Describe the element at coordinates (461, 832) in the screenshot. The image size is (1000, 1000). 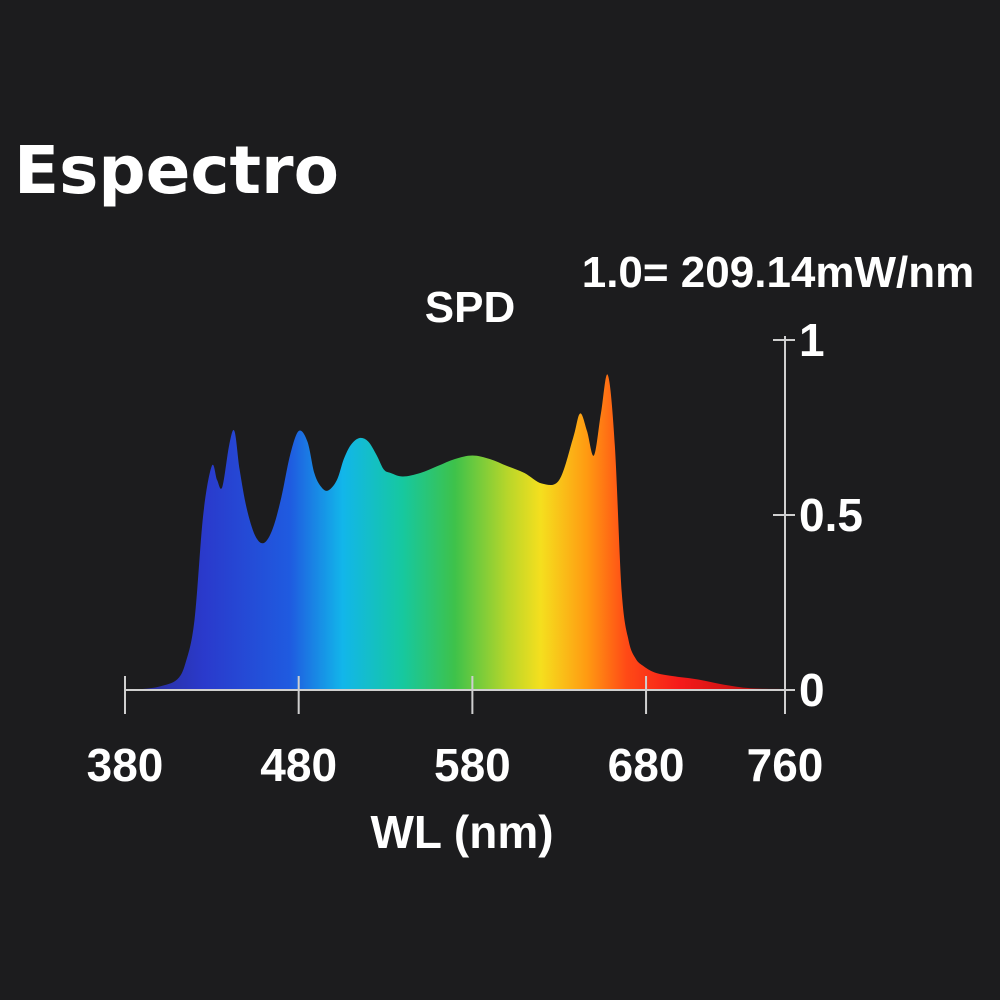
I see `x-axis-label: WL (nm)` at that location.